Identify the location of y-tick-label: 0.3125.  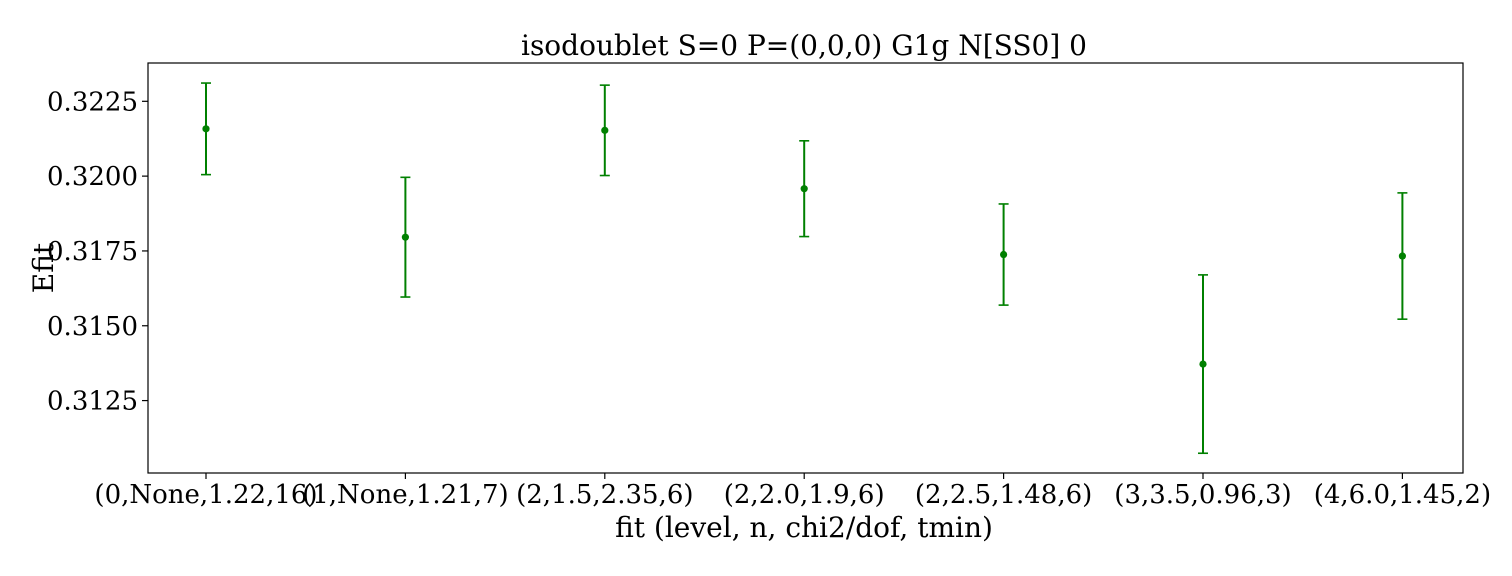
(92, 402).